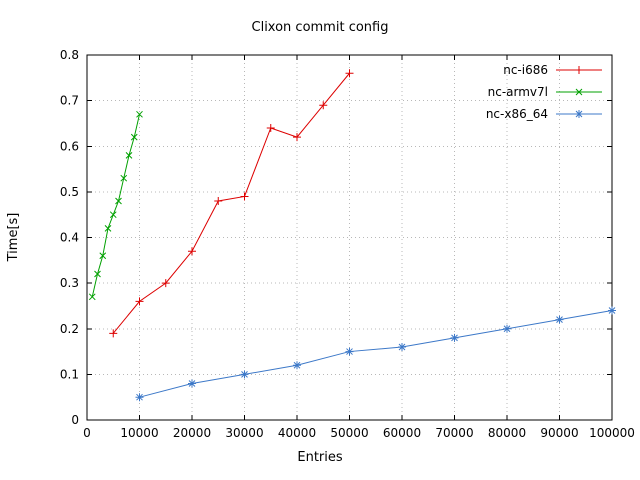 The height and width of the screenshot is (480, 640). What do you see at coordinates (320, 457) in the screenshot?
I see `x-axis-label: Entries` at bounding box center [320, 457].